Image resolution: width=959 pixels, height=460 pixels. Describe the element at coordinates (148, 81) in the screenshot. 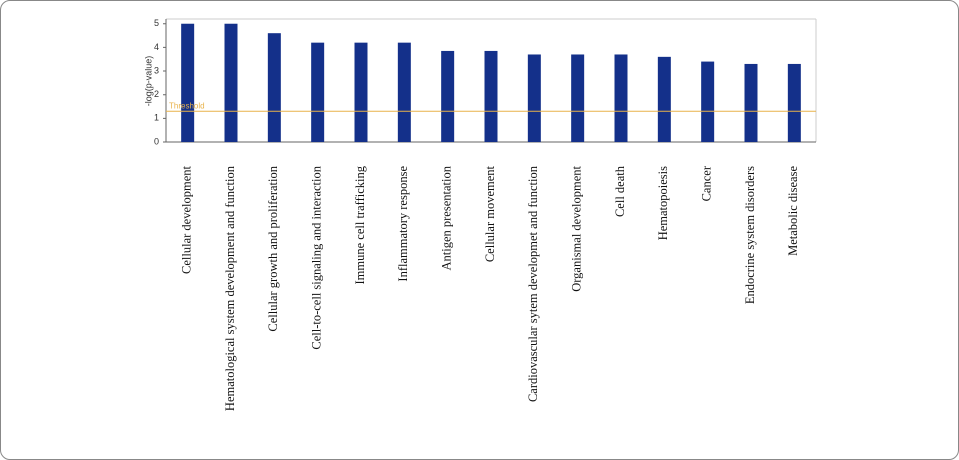

I see `y-axis-label: -log(p-value)` at that location.